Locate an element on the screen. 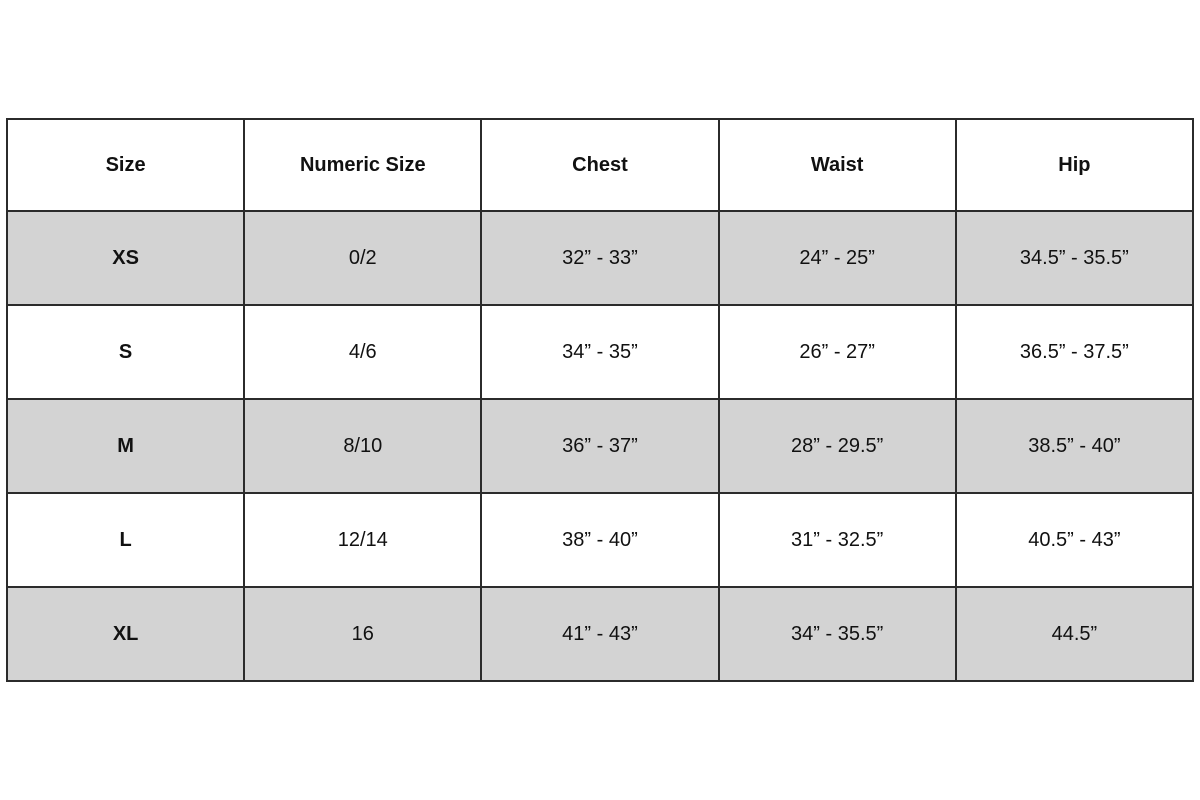 Image resolution: width=1200 pixels, height=800 pixels. cell-hip: 44.5” is located at coordinates (1074, 634).